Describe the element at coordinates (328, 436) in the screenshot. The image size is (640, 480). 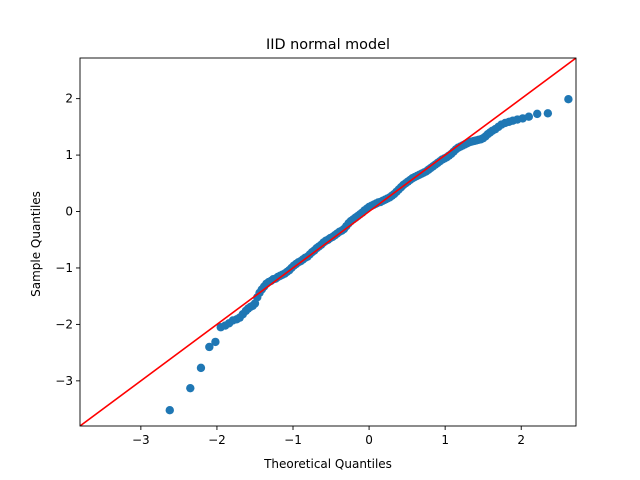
I see `x-axis-ticks: −3 −2 −1 0 1 2` at that location.